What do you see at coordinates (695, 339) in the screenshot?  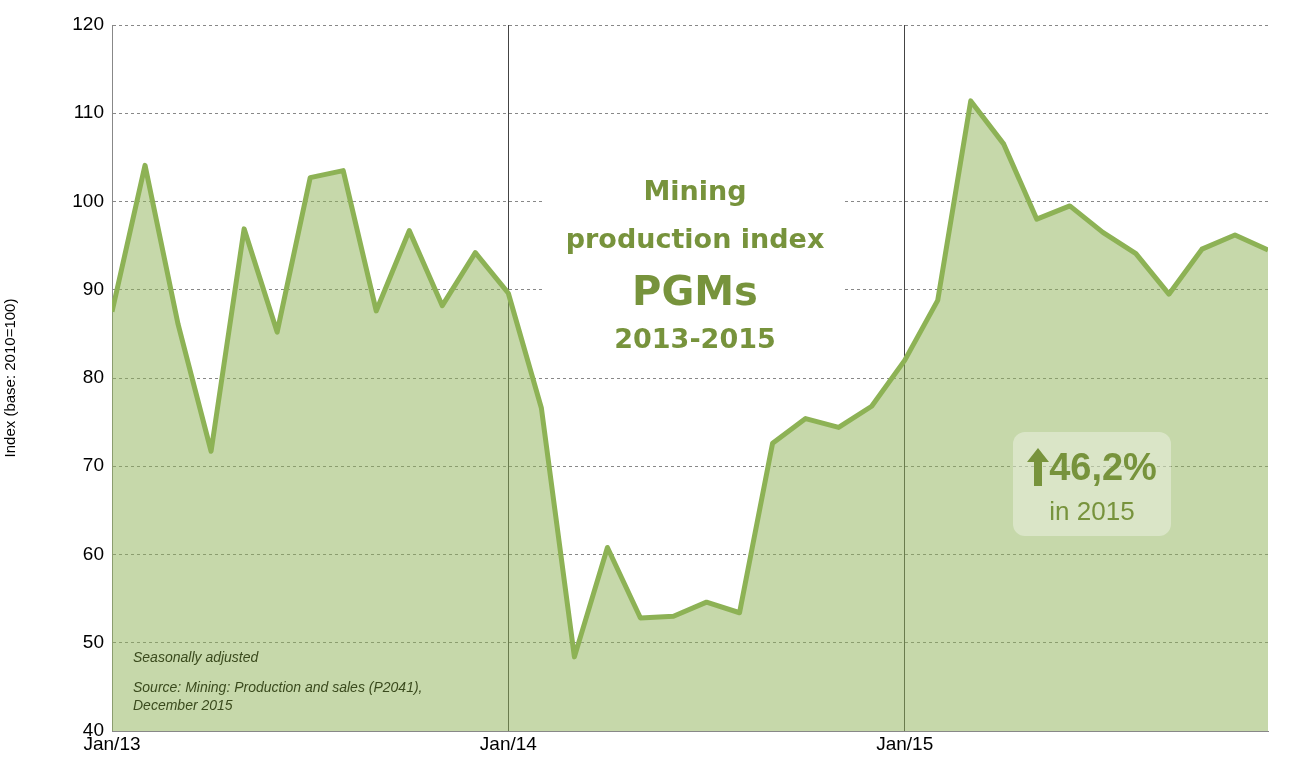 I see `annotation: 2013-2015` at bounding box center [695, 339].